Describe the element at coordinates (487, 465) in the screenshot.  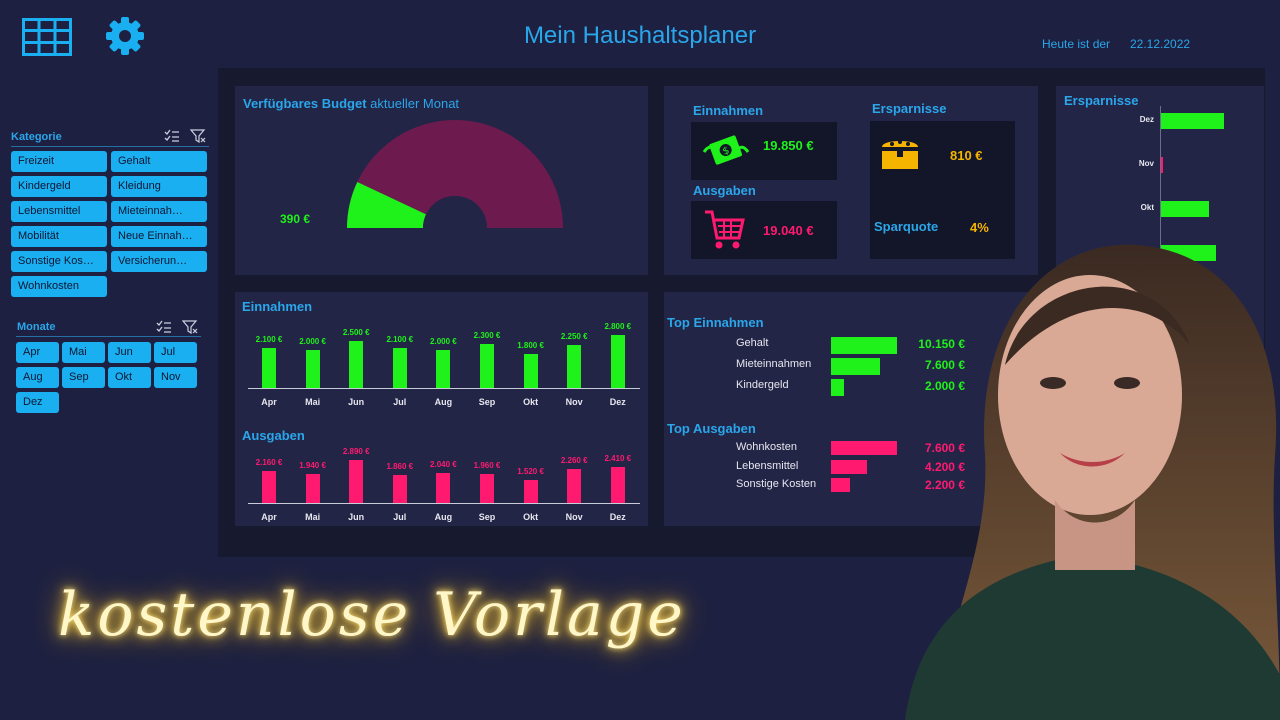
I see `data-label: 1.960 €` at that location.